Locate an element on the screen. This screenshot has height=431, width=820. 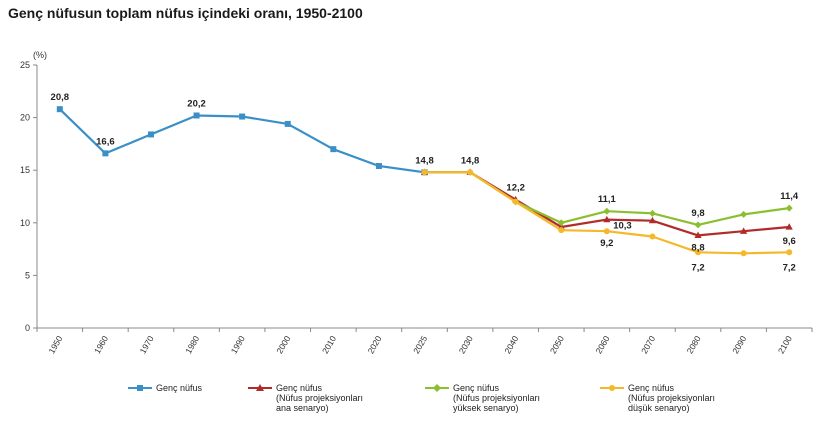
y-tick-label: 15 is located at coordinates (25, 170).